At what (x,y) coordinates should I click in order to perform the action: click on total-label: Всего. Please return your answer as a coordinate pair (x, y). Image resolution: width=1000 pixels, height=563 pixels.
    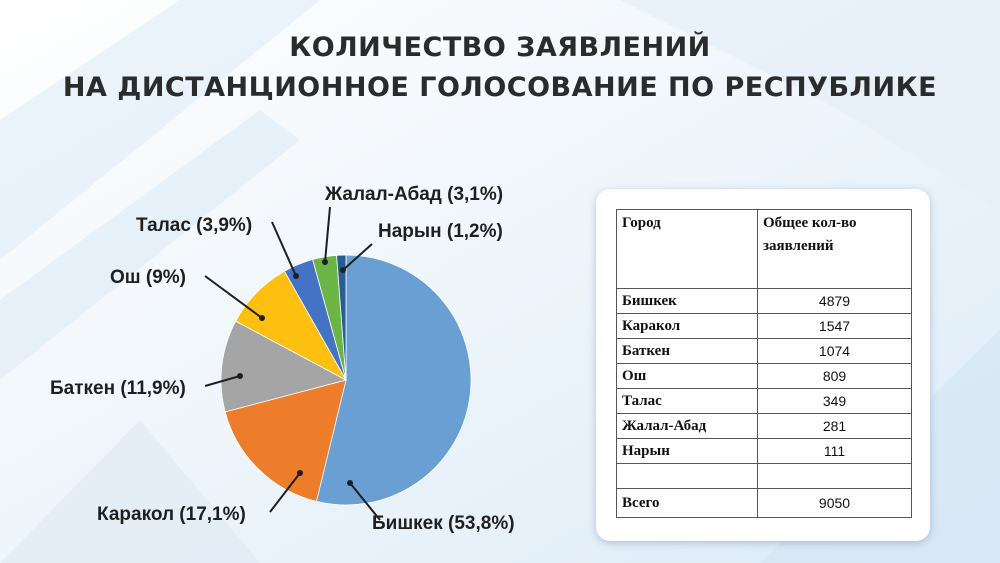
    Looking at the image, I should click on (687, 503).